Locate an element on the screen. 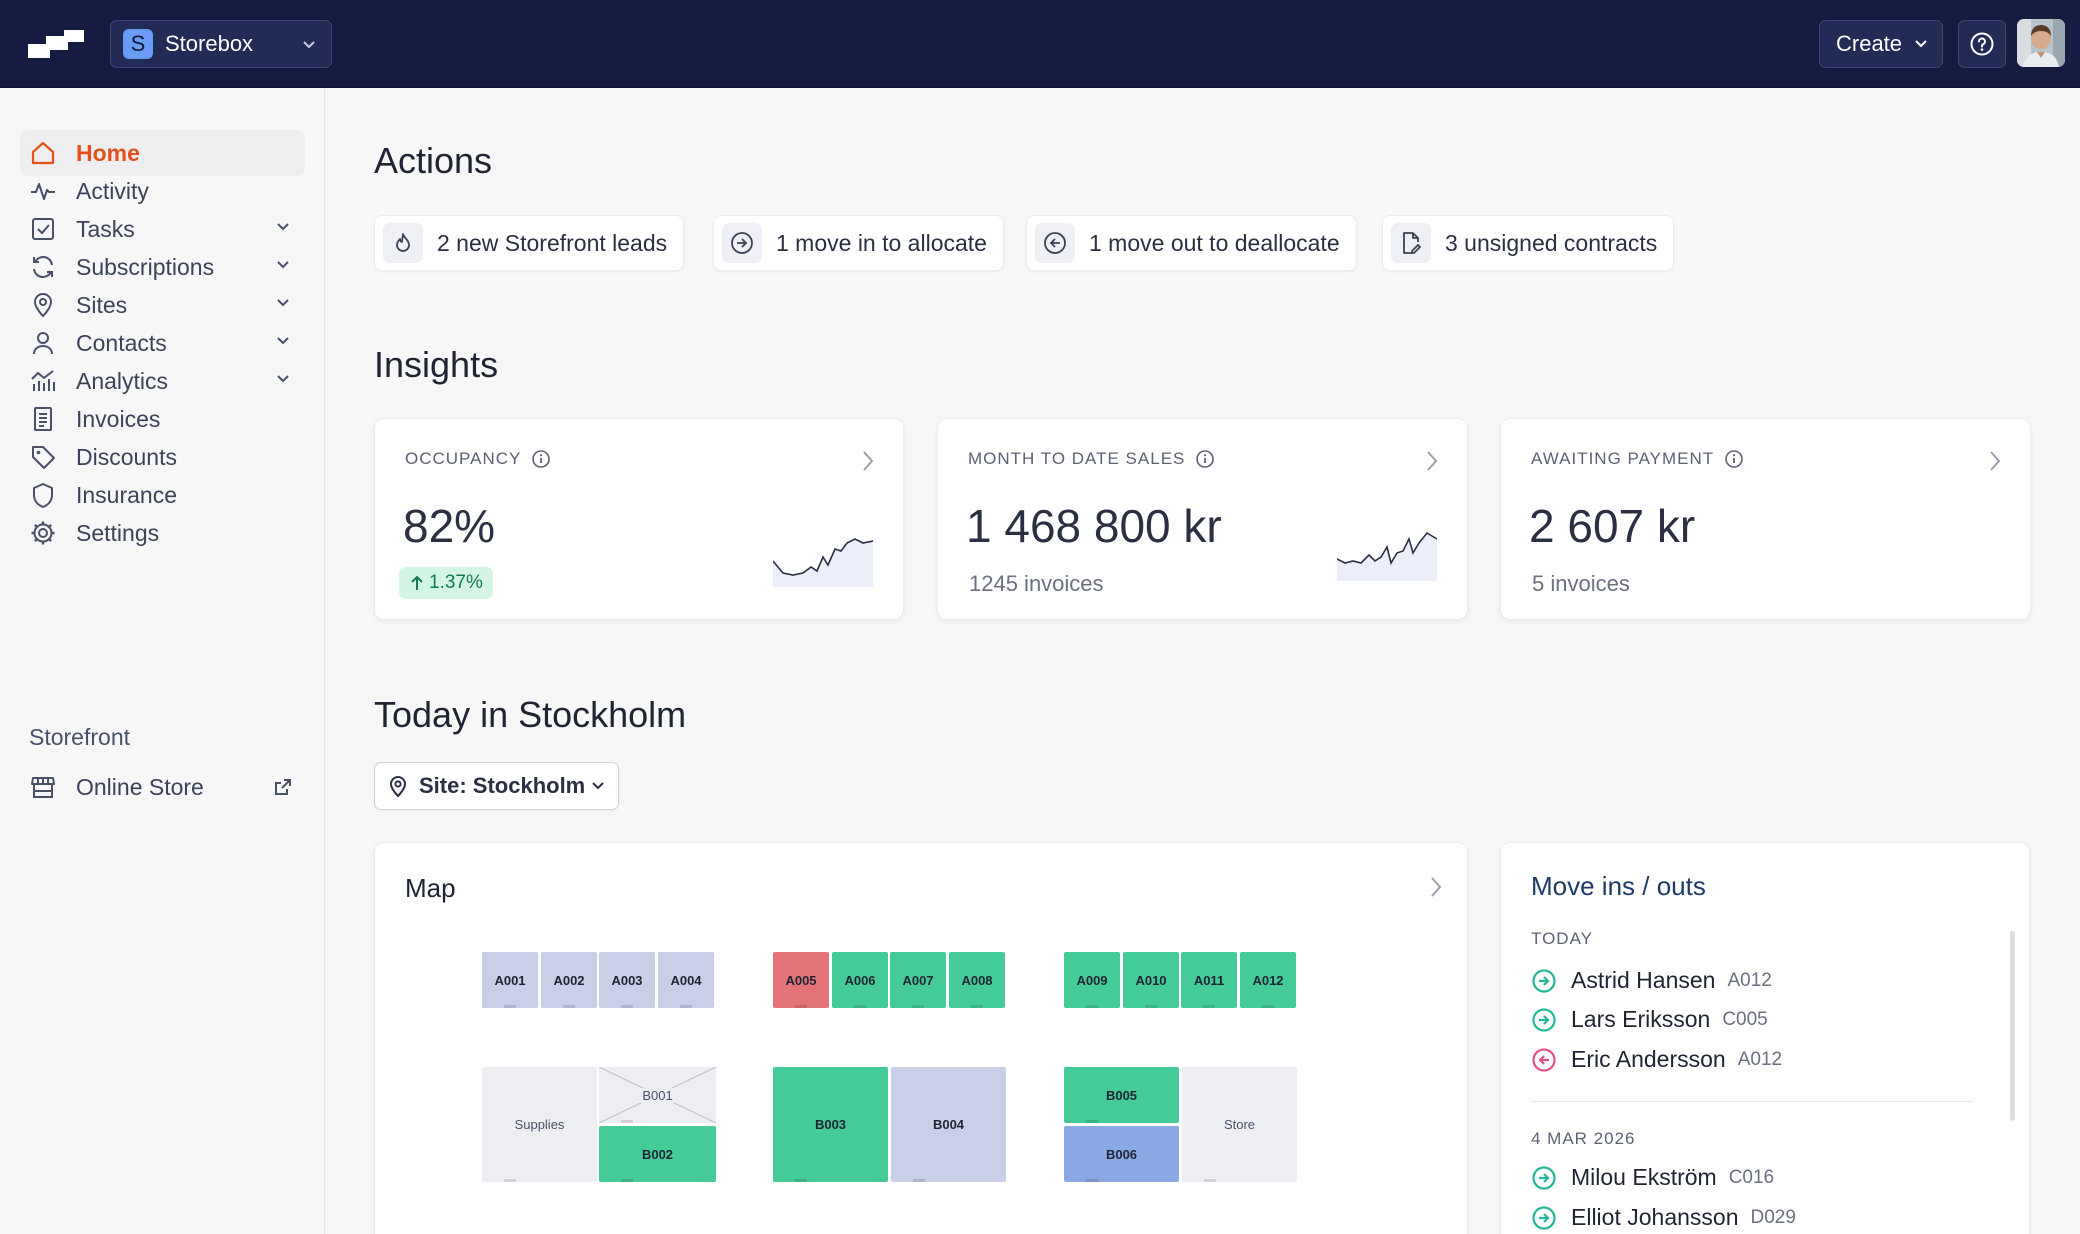  sidebar-item-analytics: Analytics is located at coordinates (162, 381).